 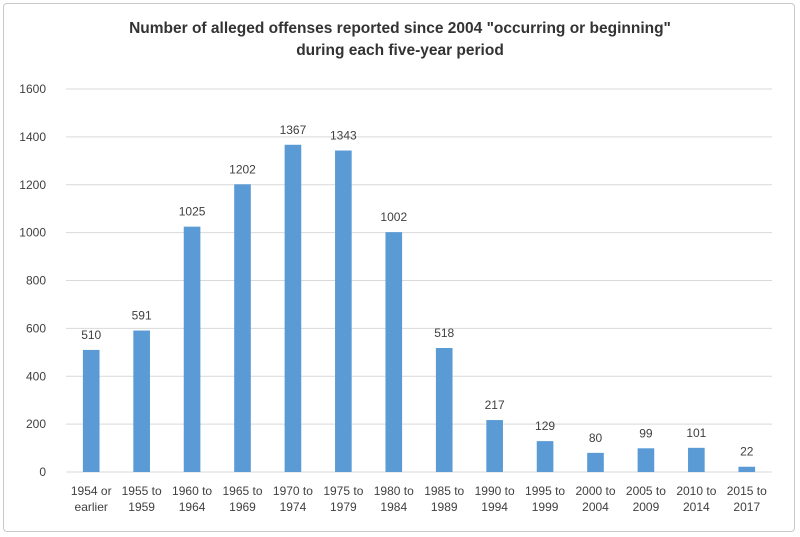 I want to click on y-tick-label: 200, so click(x=36, y=424).